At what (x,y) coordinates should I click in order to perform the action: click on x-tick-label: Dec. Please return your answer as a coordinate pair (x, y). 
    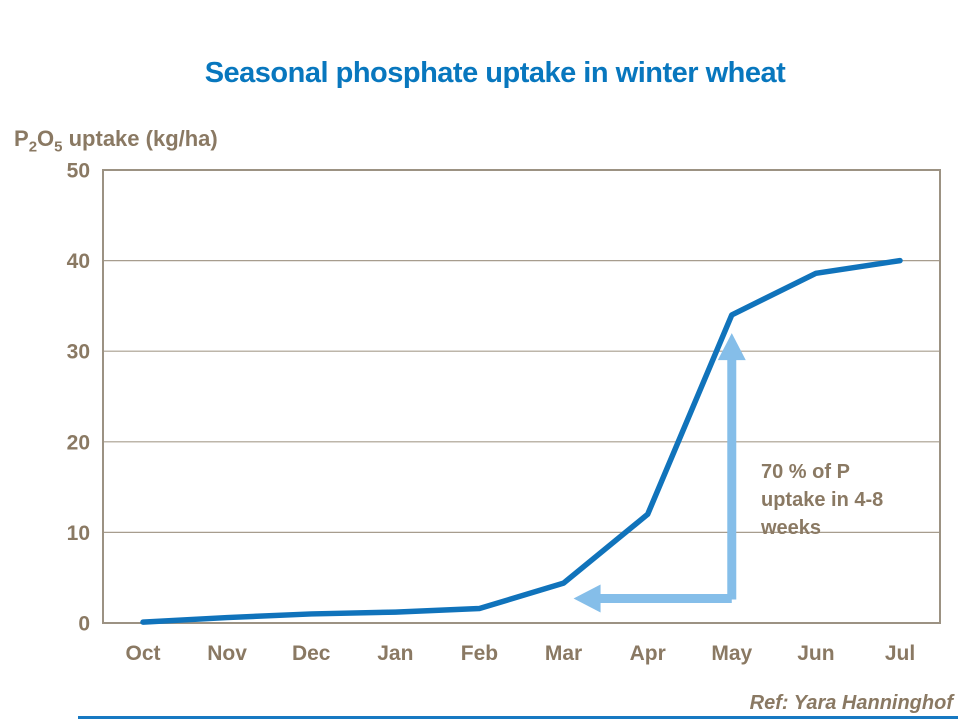
    Looking at the image, I should click on (311, 653).